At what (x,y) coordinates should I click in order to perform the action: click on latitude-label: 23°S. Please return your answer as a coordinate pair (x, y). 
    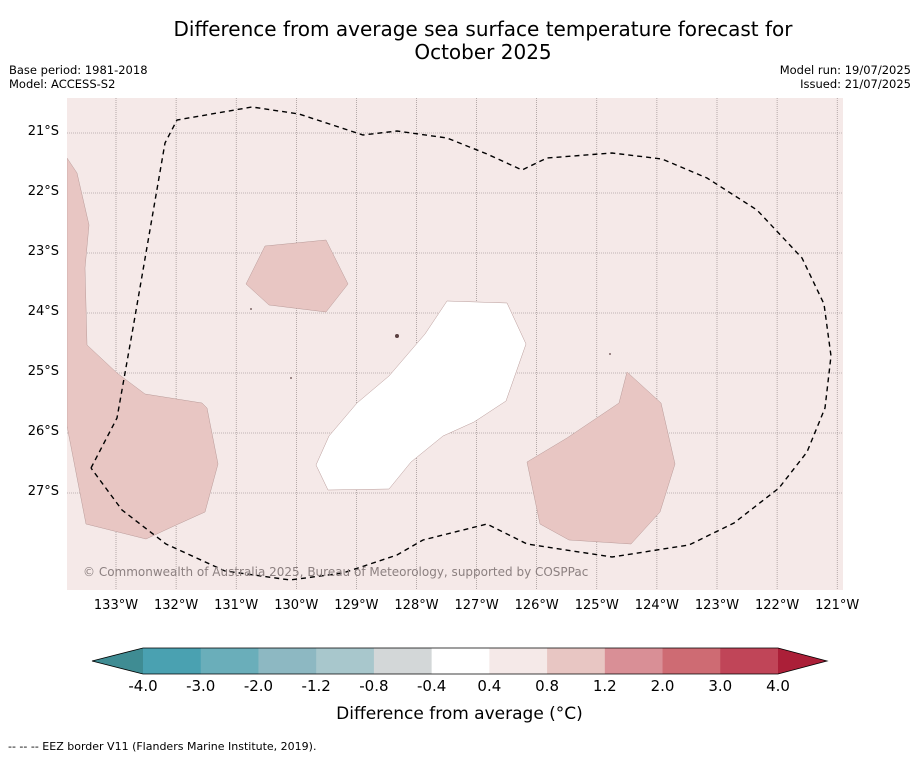
    Looking at the image, I should click on (43, 251).